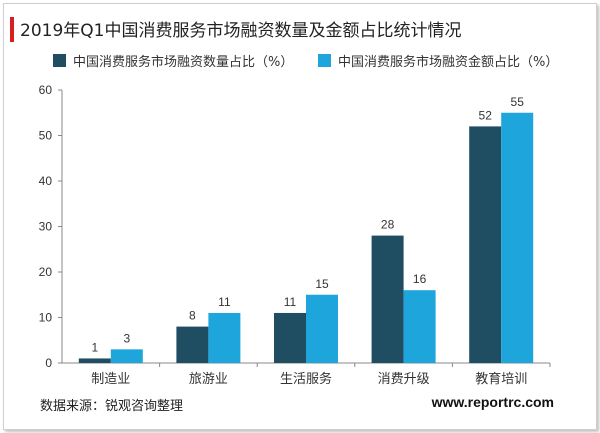  Describe the element at coordinates (46, 136) in the screenshot. I see `y-tick-label: 50` at that location.